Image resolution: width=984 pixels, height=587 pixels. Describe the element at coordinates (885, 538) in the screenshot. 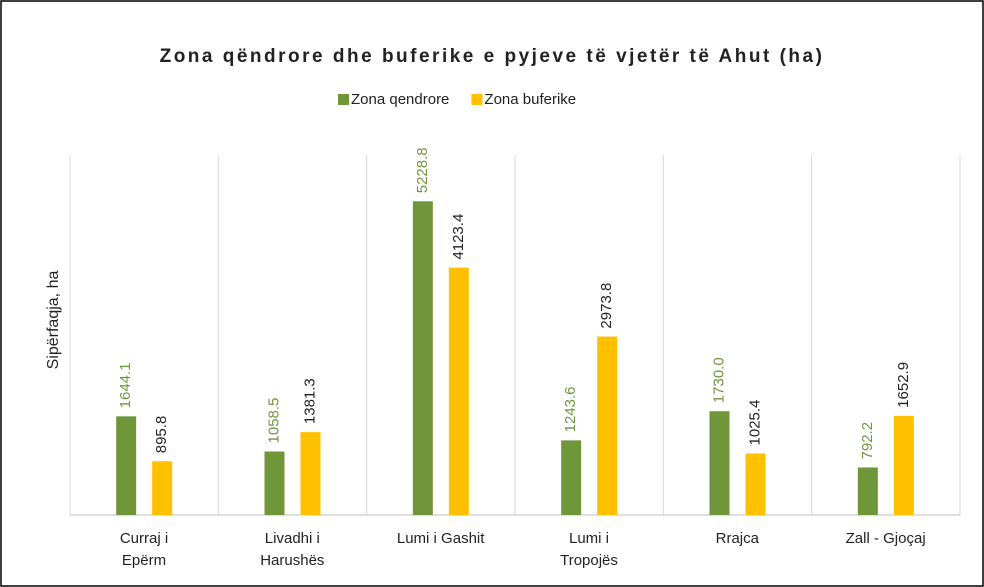

I see `x-tick-label: Zall - Gjoçaj` at that location.